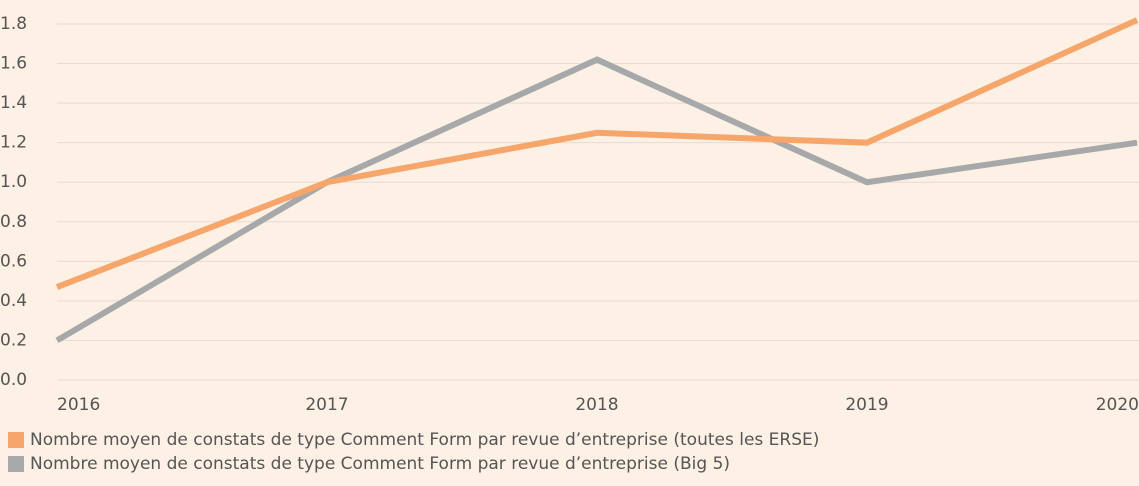 The image size is (1139, 486). Describe the element at coordinates (13, 222) in the screenshot. I see `y-tick-label: 0.8` at that location.